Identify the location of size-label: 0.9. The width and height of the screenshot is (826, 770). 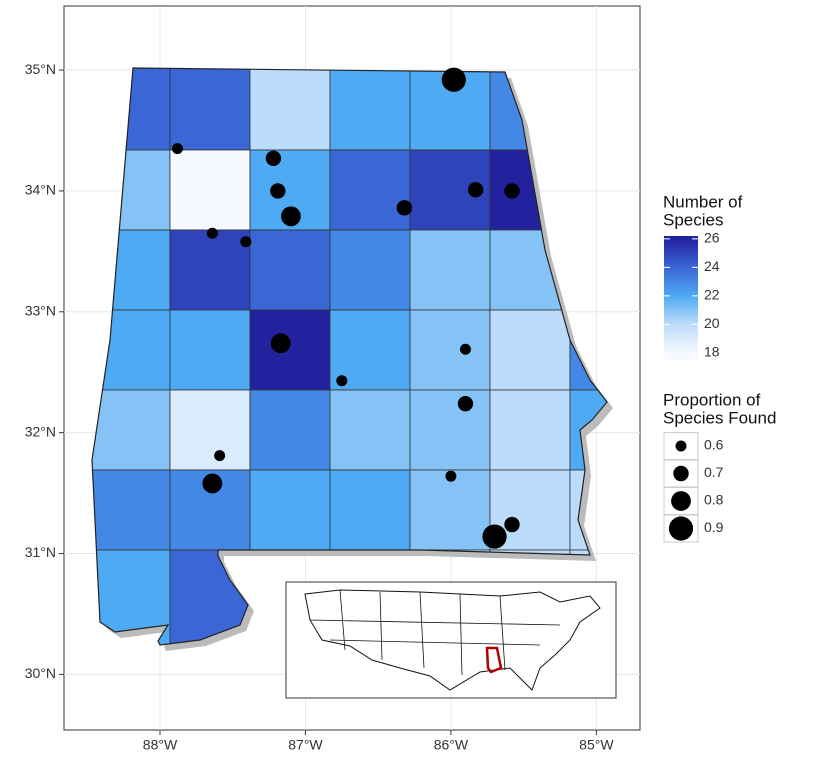
(714, 527).